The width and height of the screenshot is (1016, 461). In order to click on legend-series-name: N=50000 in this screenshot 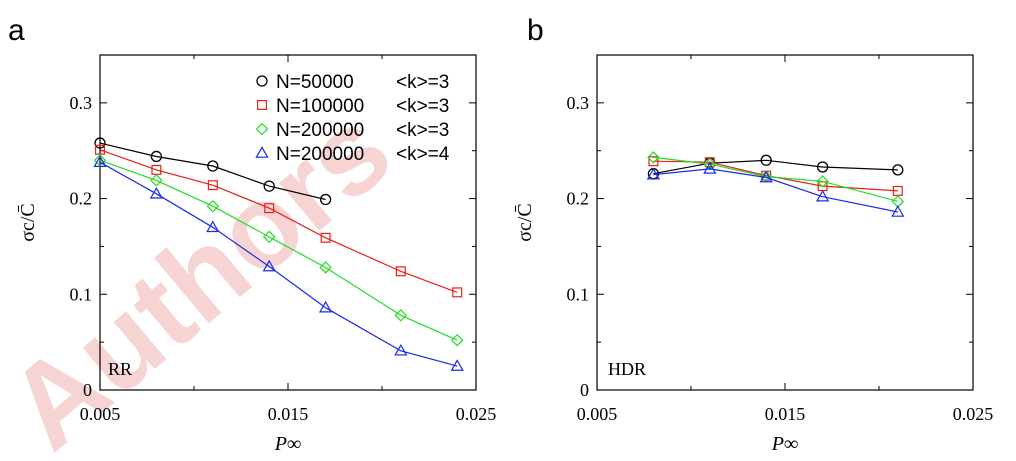, I will do `click(315, 82)`.